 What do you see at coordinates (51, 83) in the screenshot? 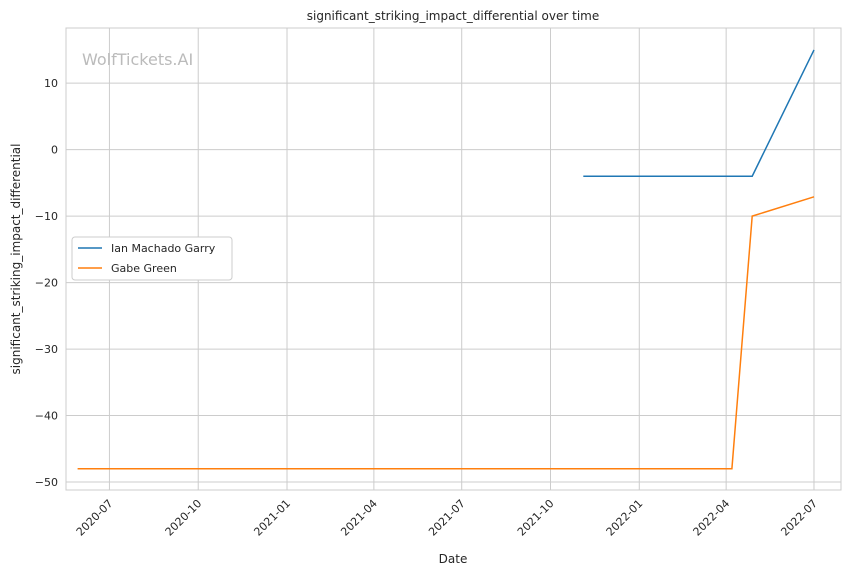
I see `y-tick-label: 10` at bounding box center [51, 83].